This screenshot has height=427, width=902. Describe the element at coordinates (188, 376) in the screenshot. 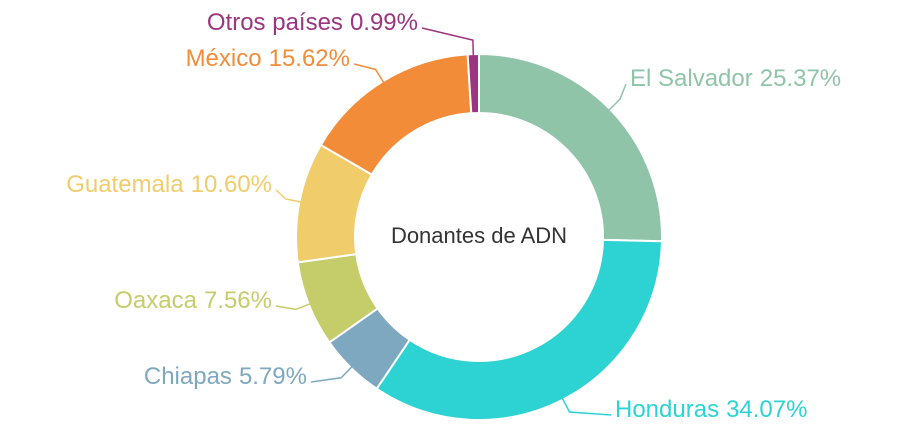

I see `category-name: Chiapas` at that location.